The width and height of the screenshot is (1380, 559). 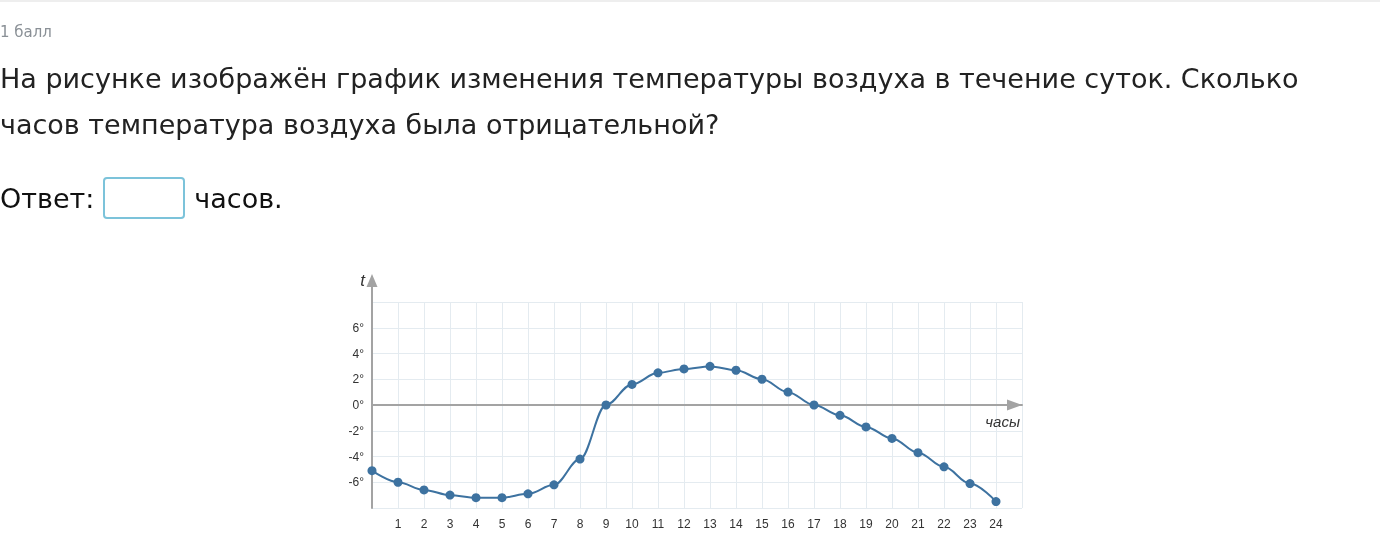 What do you see at coordinates (356, 430) in the screenshot?
I see `y-tick-label: -2°` at bounding box center [356, 430].